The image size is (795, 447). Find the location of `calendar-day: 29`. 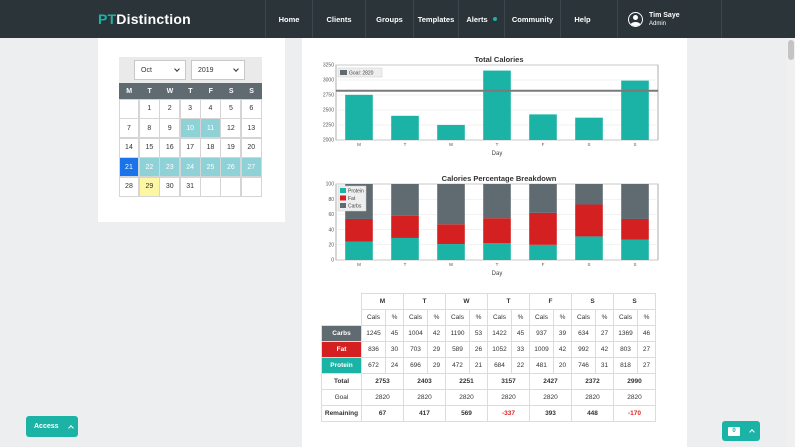

calendar-day: 29 is located at coordinates (149, 186).